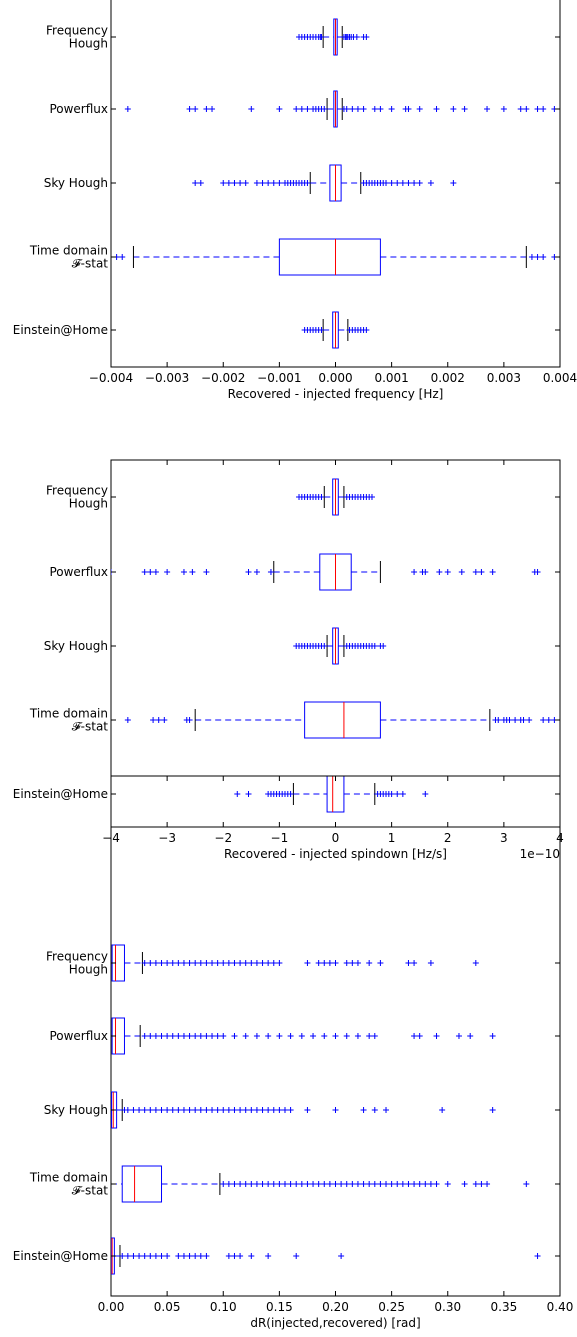 This screenshot has height=1337, width=577. Describe the element at coordinates (540, 854) in the screenshot. I see `x-offset-label: 1e−10` at that location.